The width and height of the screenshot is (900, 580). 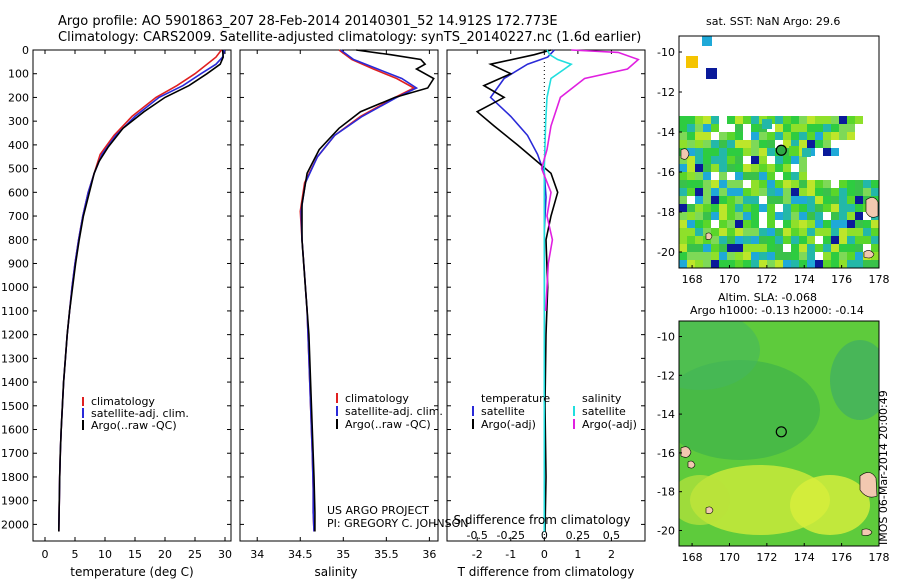 I want to click on map-x-tick-label: 174, so click(x=804, y=279).